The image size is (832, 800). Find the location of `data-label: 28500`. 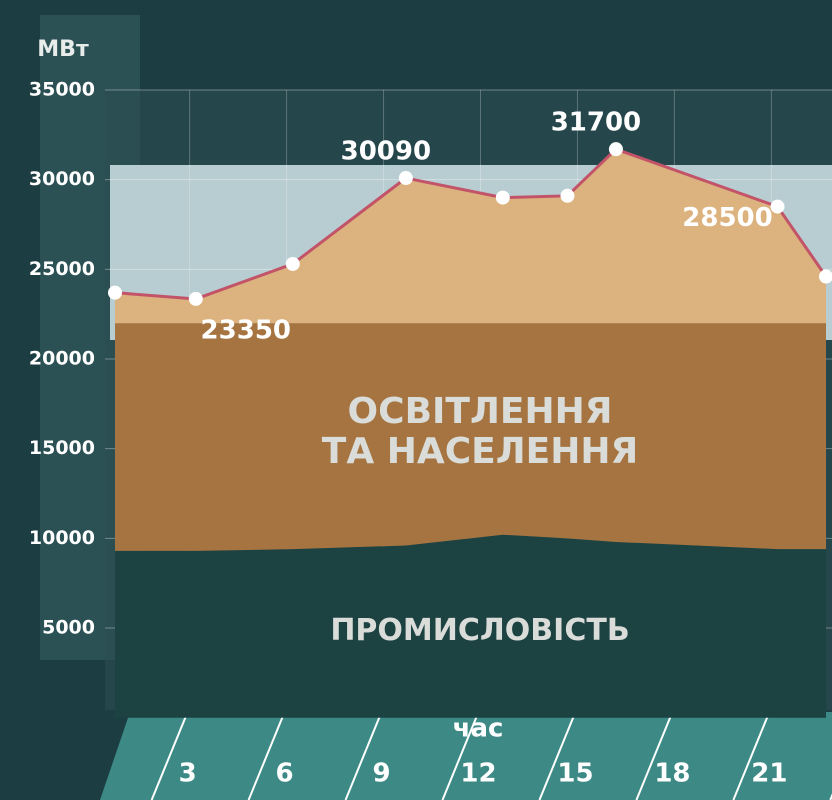

data-label: 28500 is located at coordinates (727, 218).